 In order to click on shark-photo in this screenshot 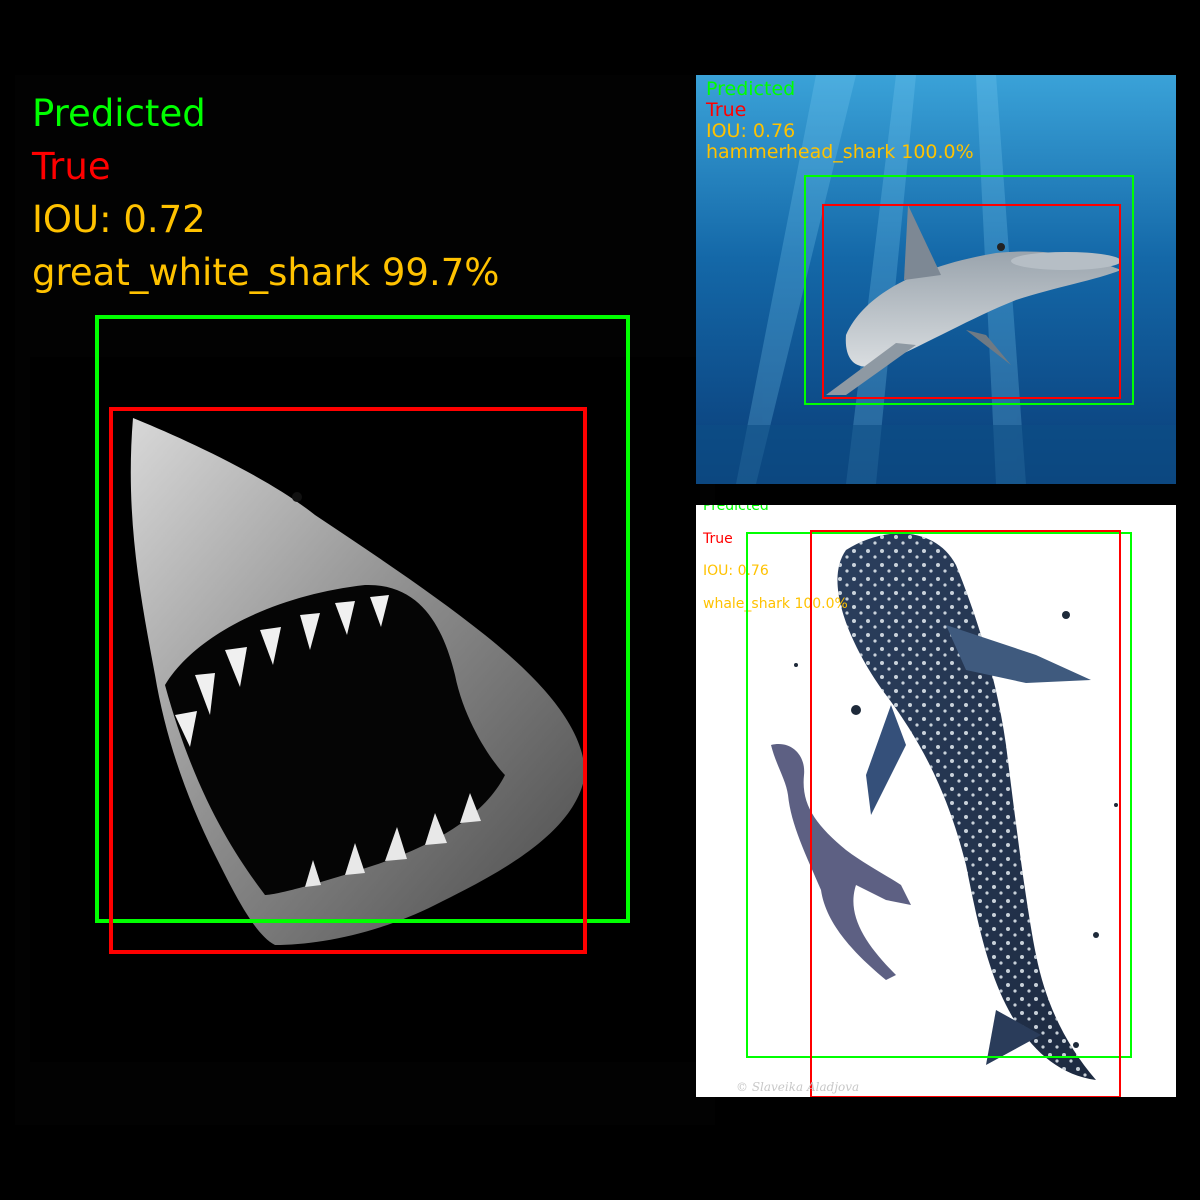, I will do `click(936, 279)`.